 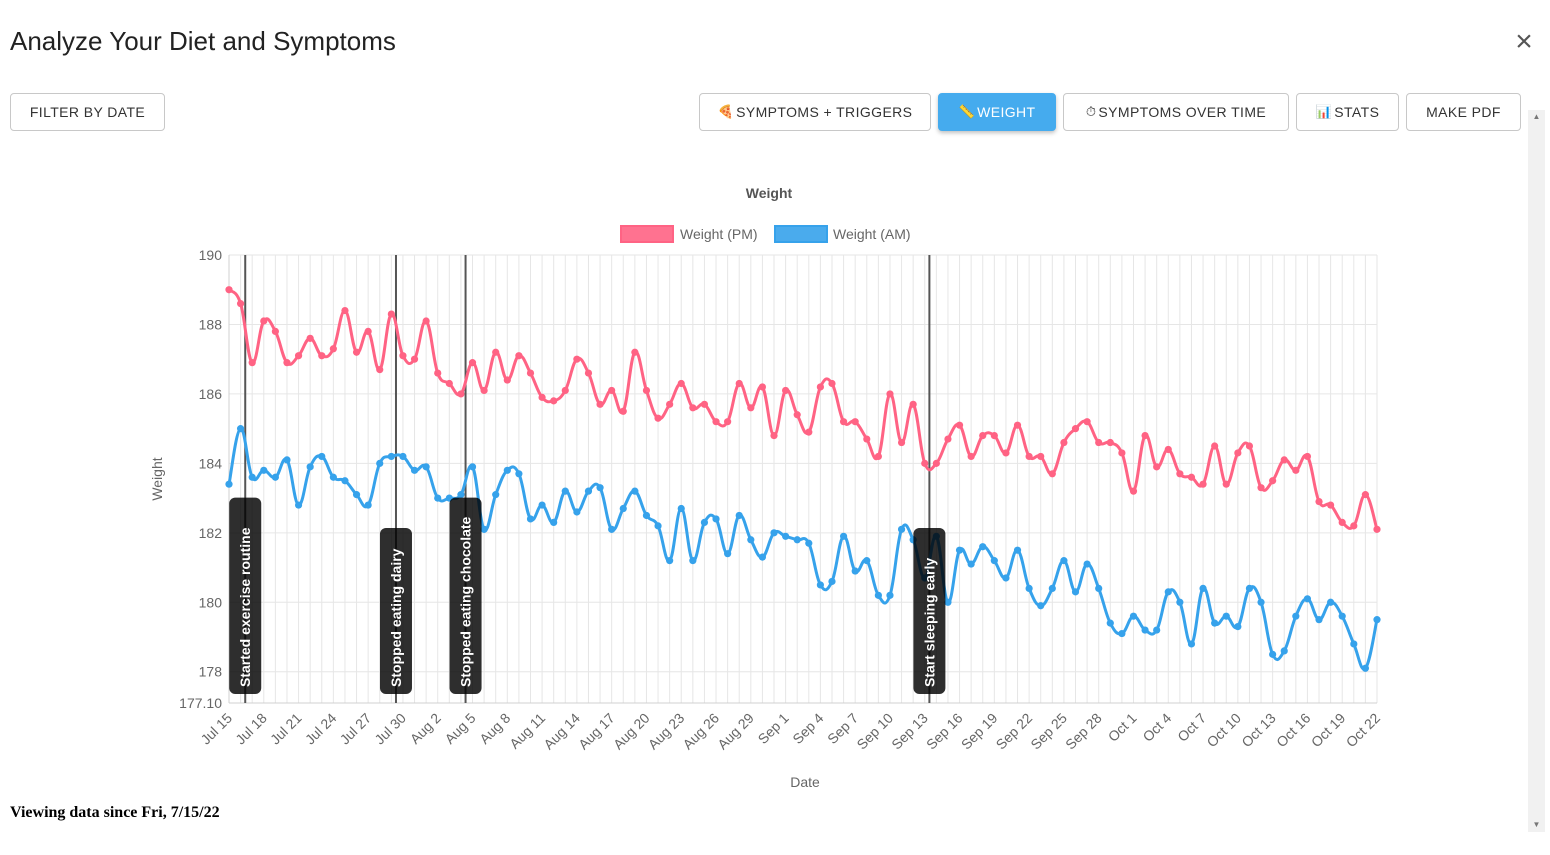 I want to click on stopwatch-icon: ⏱, so click(x=1091, y=111).